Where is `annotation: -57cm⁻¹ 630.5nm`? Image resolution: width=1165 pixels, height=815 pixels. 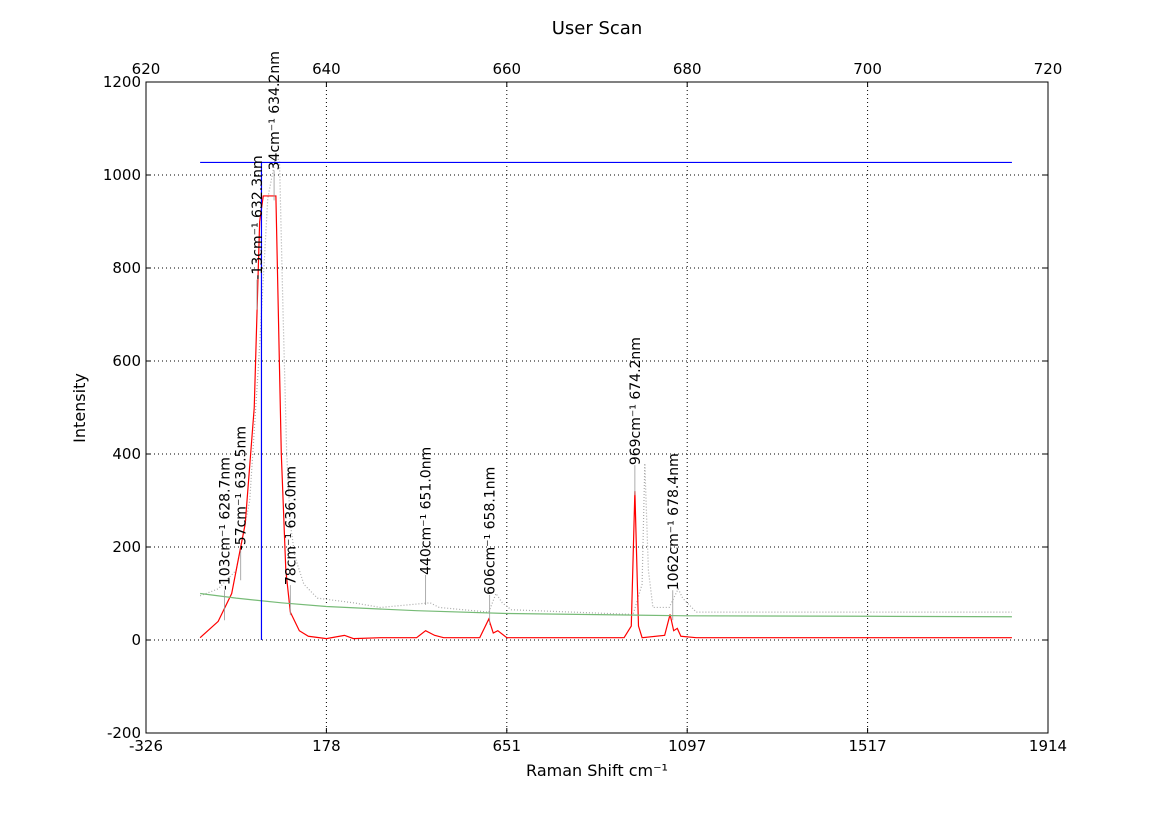 annotation: -57cm⁻¹ 630.5nm is located at coordinates (242, 488).